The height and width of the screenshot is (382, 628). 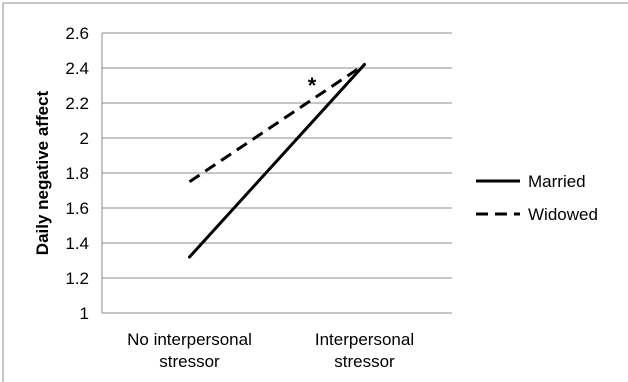 I want to click on y-tick-label: 1, so click(x=84, y=313).